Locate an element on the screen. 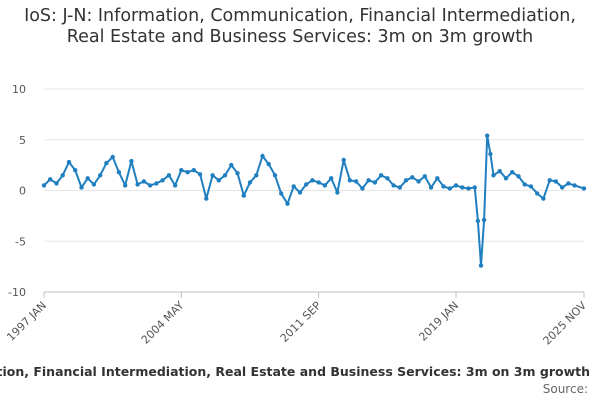 Image resolution: width=600 pixels, height=400 pixels. source-label: Source: is located at coordinates (565, 389).